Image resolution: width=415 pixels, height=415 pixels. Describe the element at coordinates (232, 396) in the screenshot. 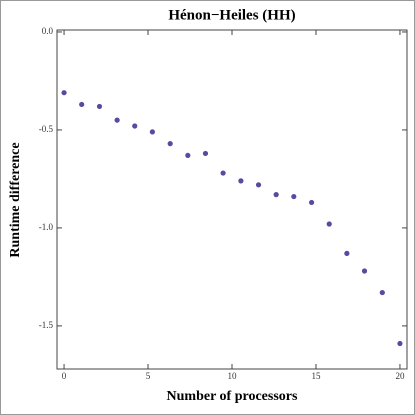

I see `x-axis-label: Number of processors` at that location.